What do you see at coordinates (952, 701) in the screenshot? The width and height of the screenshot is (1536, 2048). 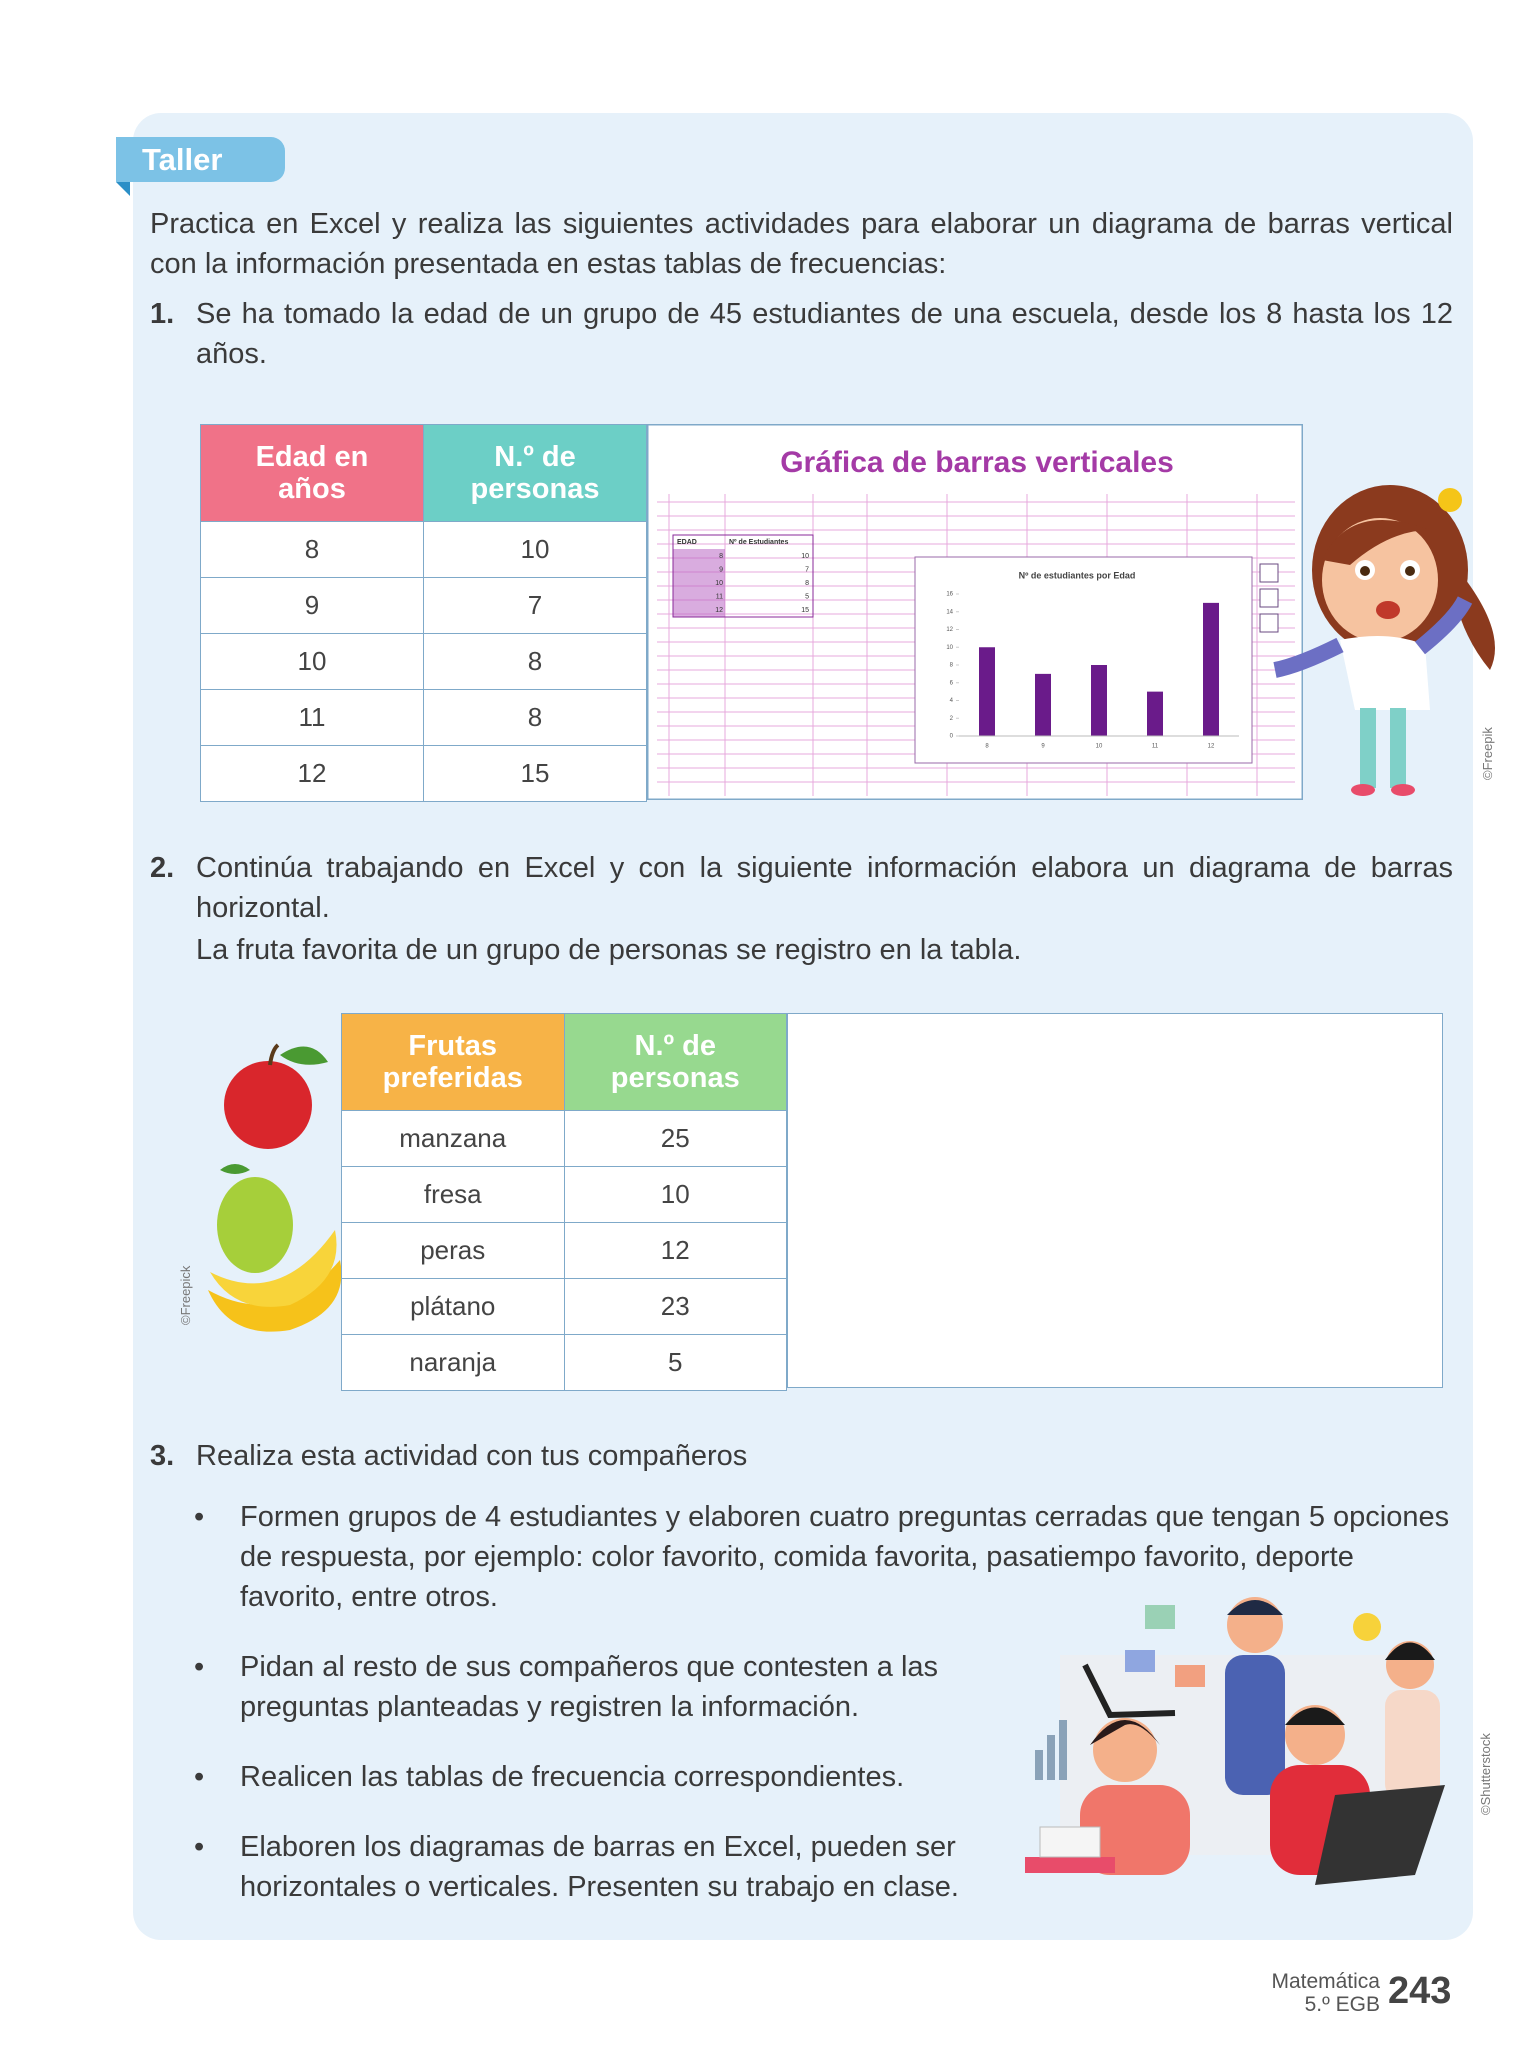 I see `y-tick-label: 4` at bounding box center [952, 701].